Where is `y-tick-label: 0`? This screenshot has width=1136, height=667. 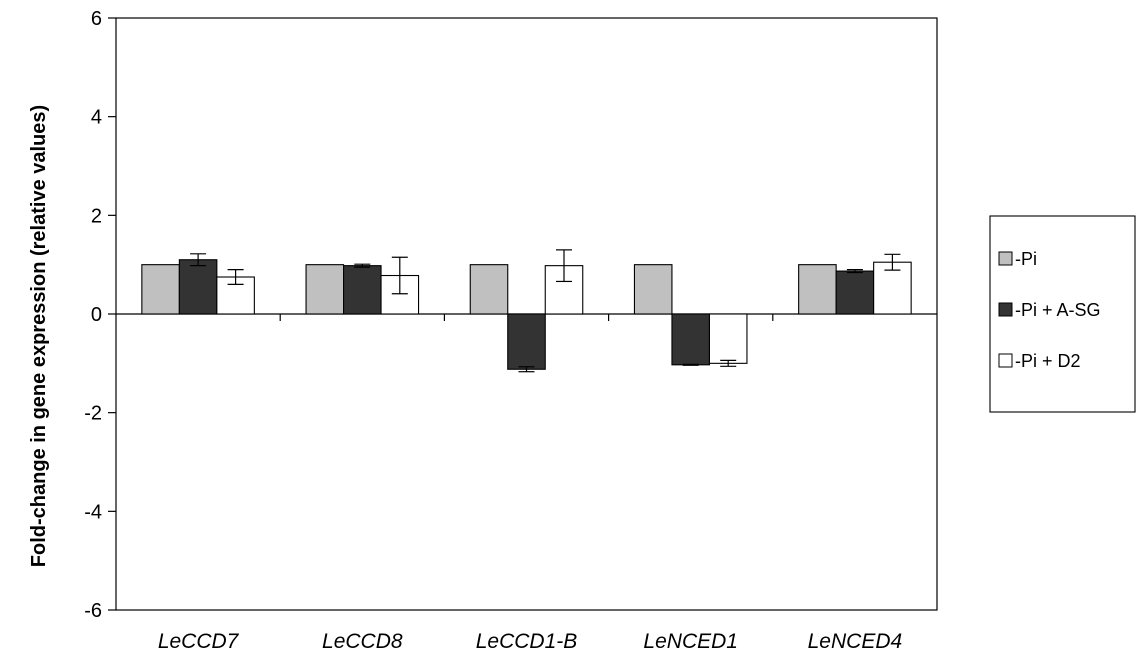
y-tick-label: 0 is located at coordinates (96, 315).